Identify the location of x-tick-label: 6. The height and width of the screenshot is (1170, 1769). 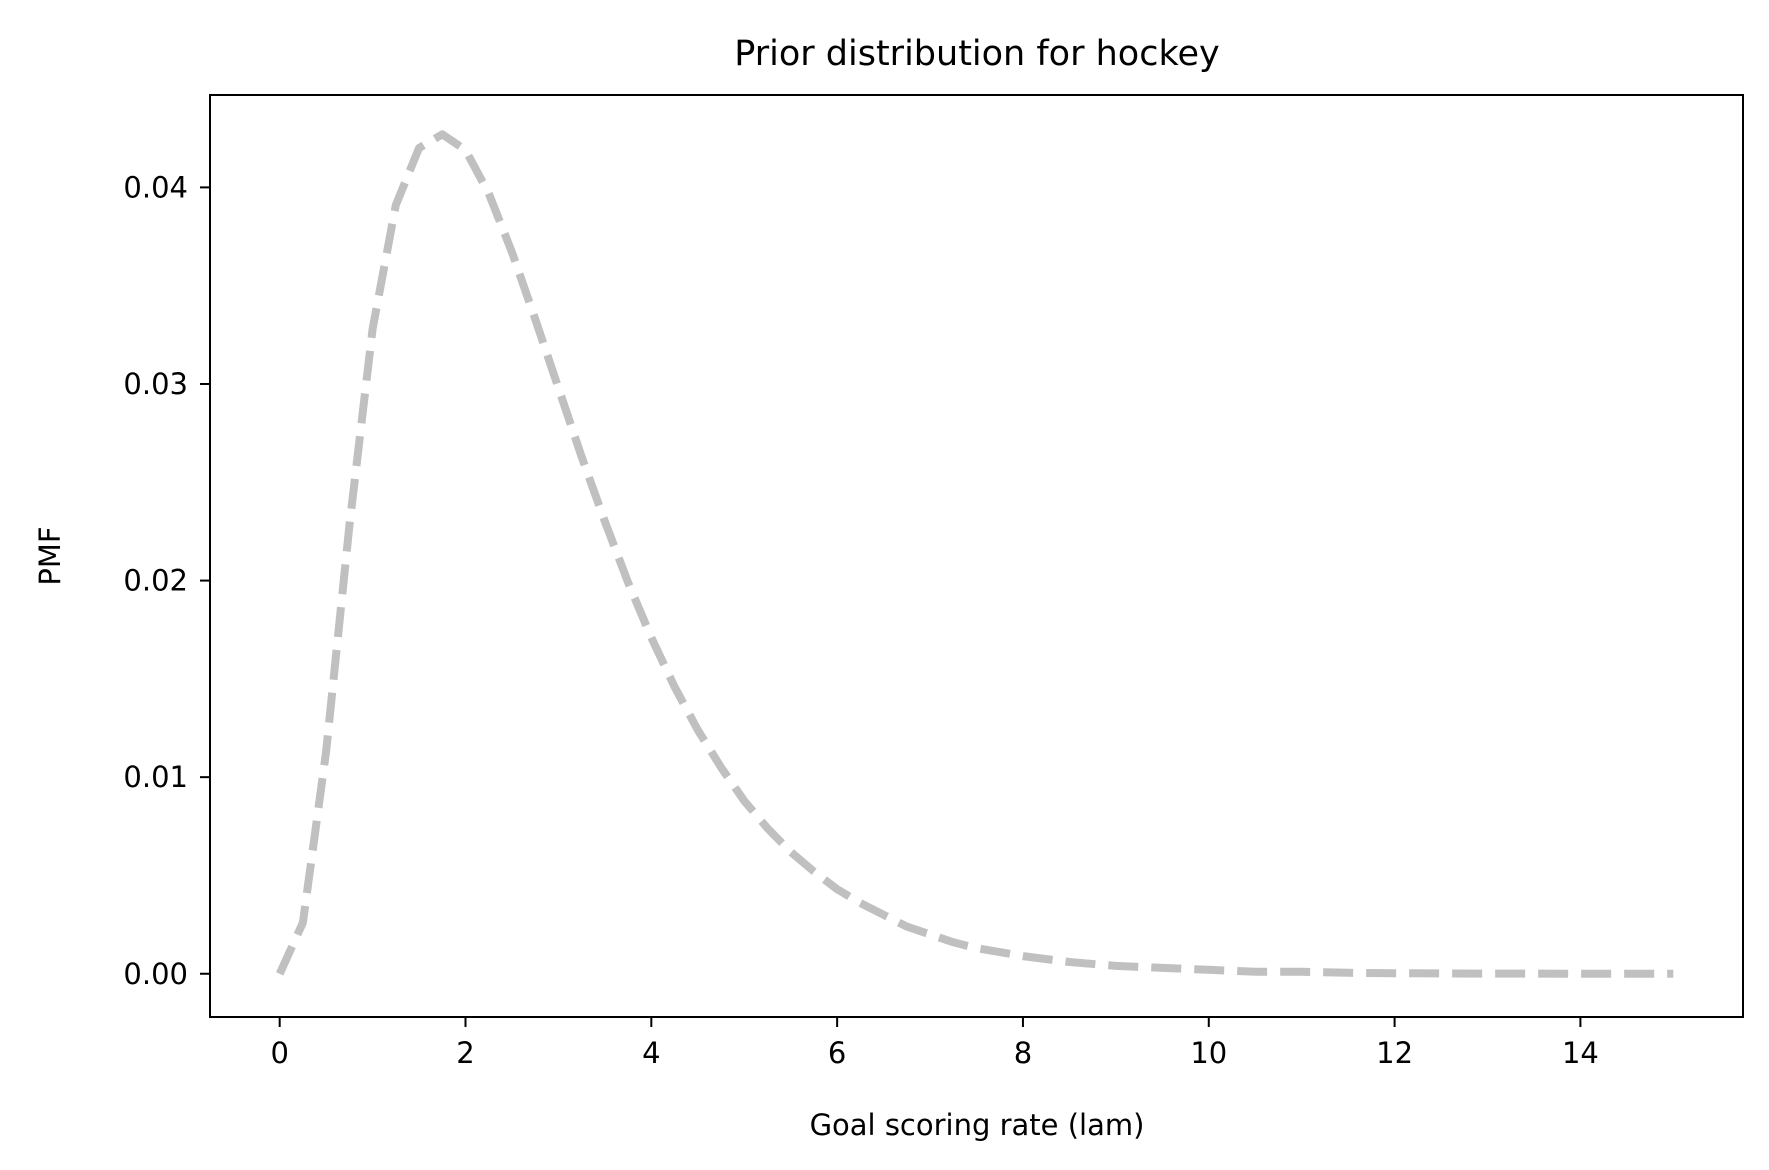
(837, 1053).